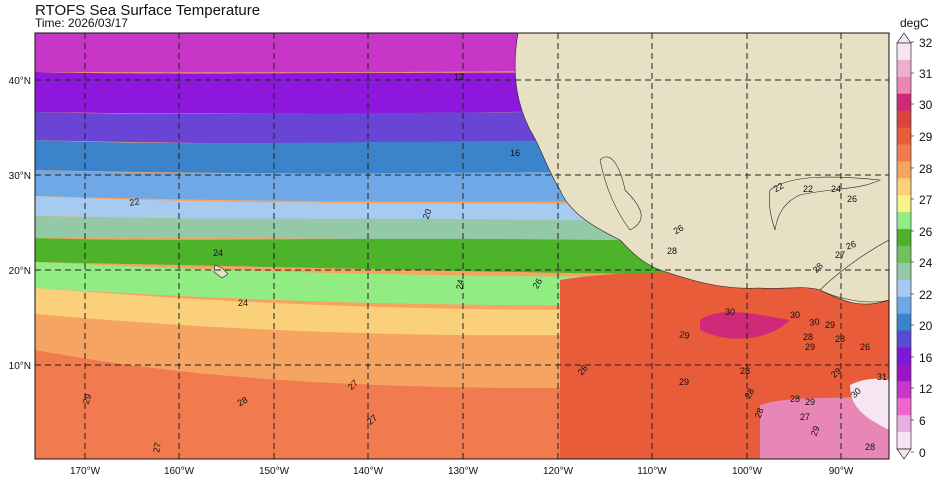 The image size is (941, 483). Describe the element at coordinates (841, 471) in the screenshot. I see `longitude-label: 90°W` at that location.